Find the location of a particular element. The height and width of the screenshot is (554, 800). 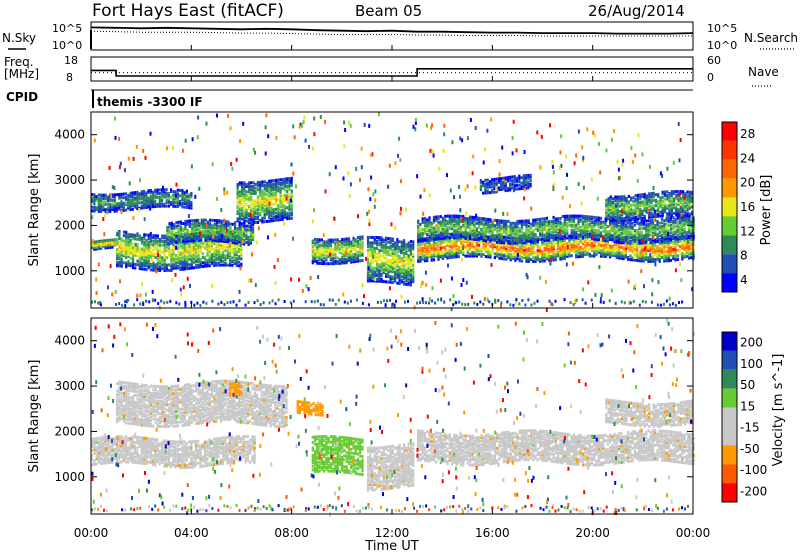

frequency-series-group is located at coordinates (392, 72).